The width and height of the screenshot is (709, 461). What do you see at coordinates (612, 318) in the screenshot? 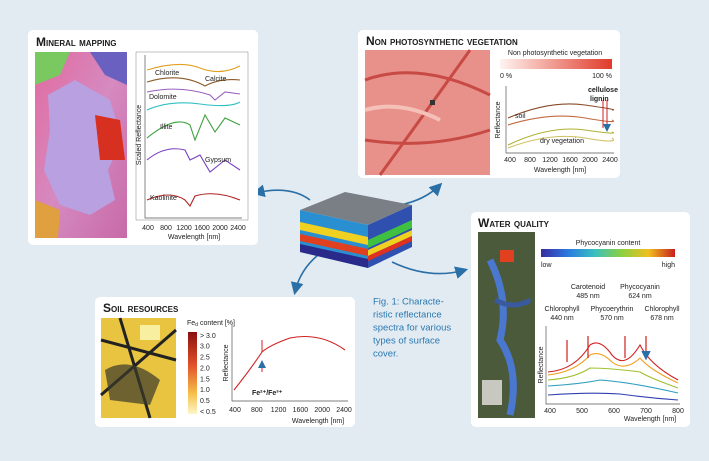
I see `pigment-wavelength: 570 nm` at bounding box center [612, 318].